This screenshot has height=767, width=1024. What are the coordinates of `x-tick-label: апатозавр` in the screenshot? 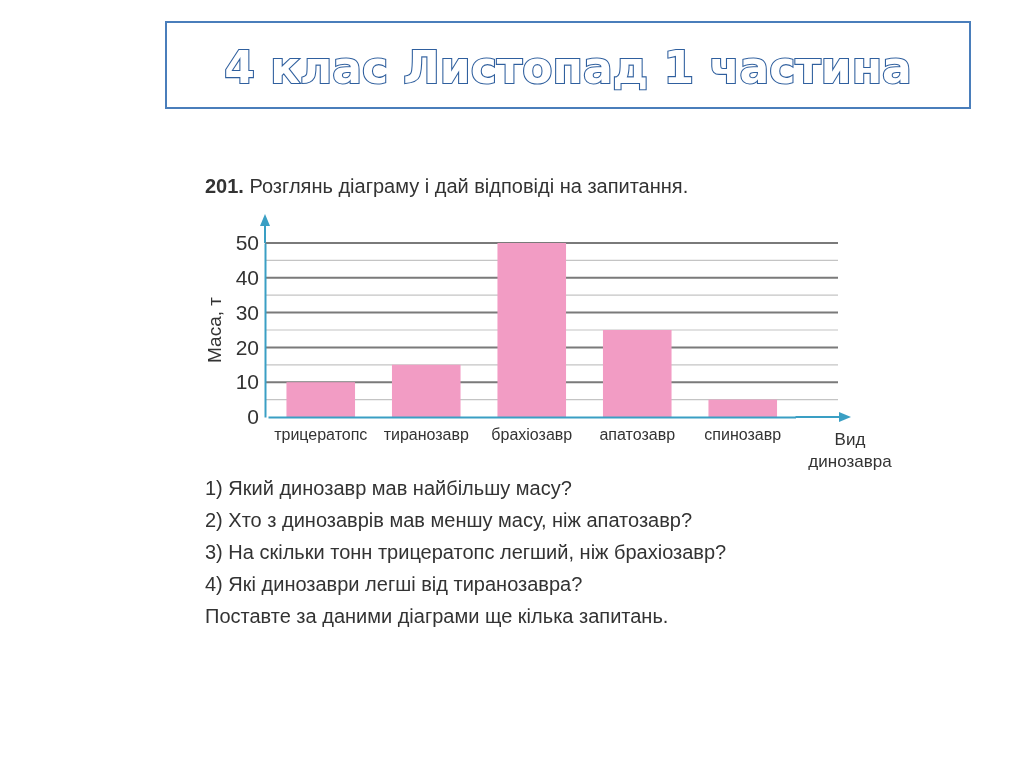 It's located at (637, 435).